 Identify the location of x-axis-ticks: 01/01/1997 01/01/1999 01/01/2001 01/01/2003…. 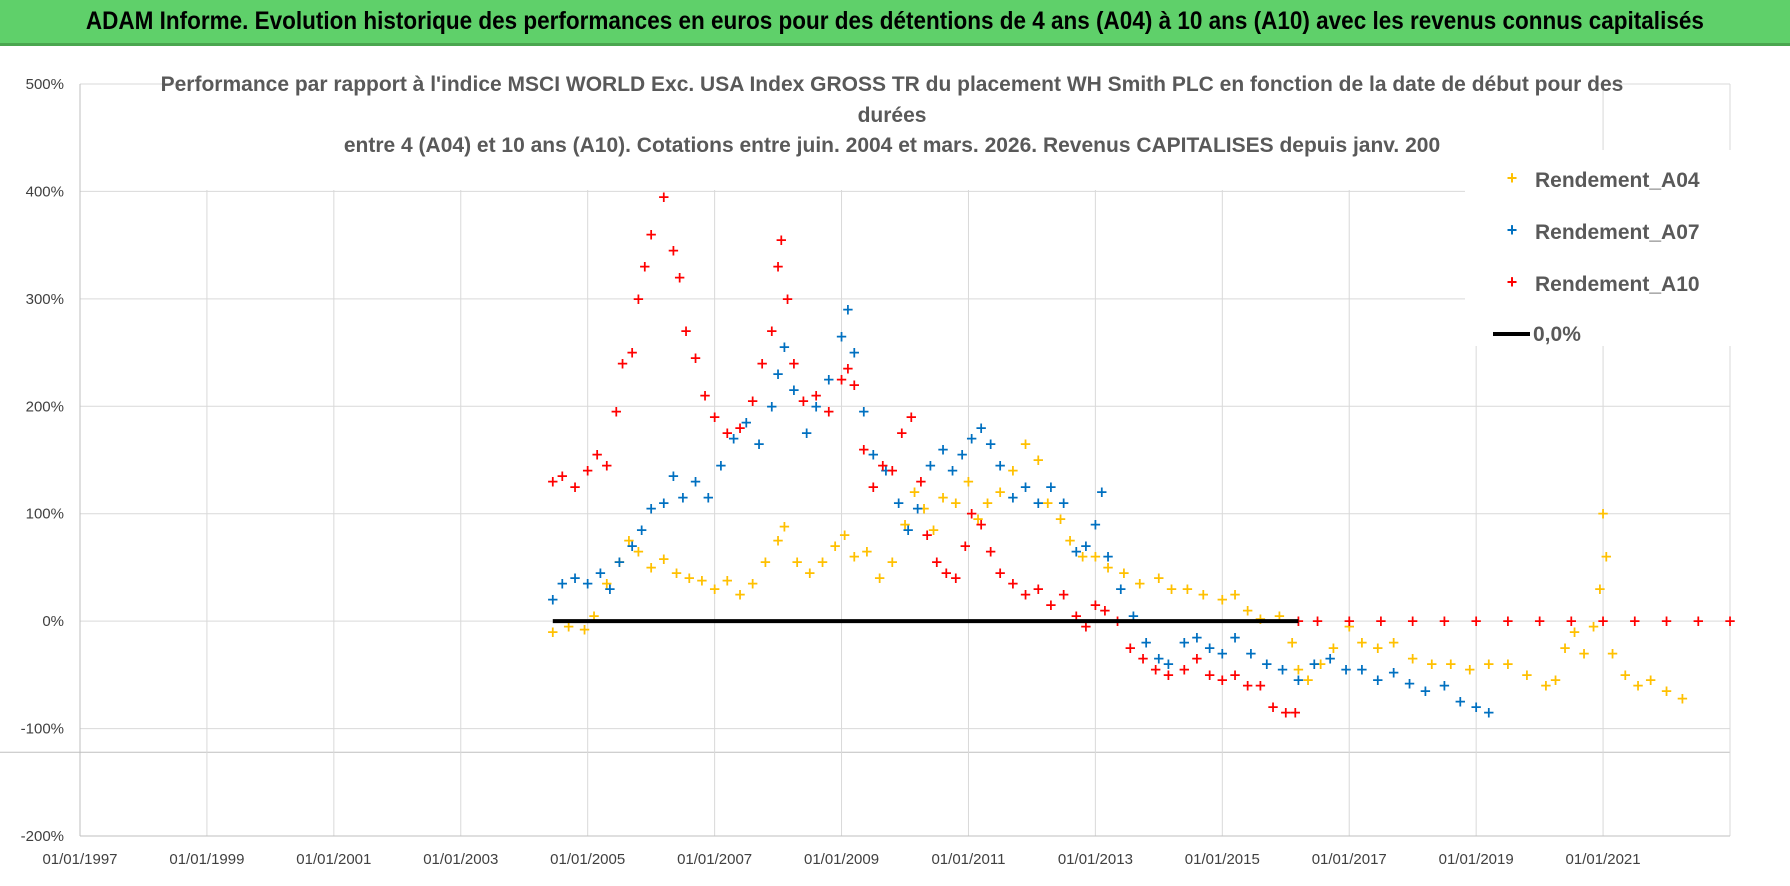
(841, 859).